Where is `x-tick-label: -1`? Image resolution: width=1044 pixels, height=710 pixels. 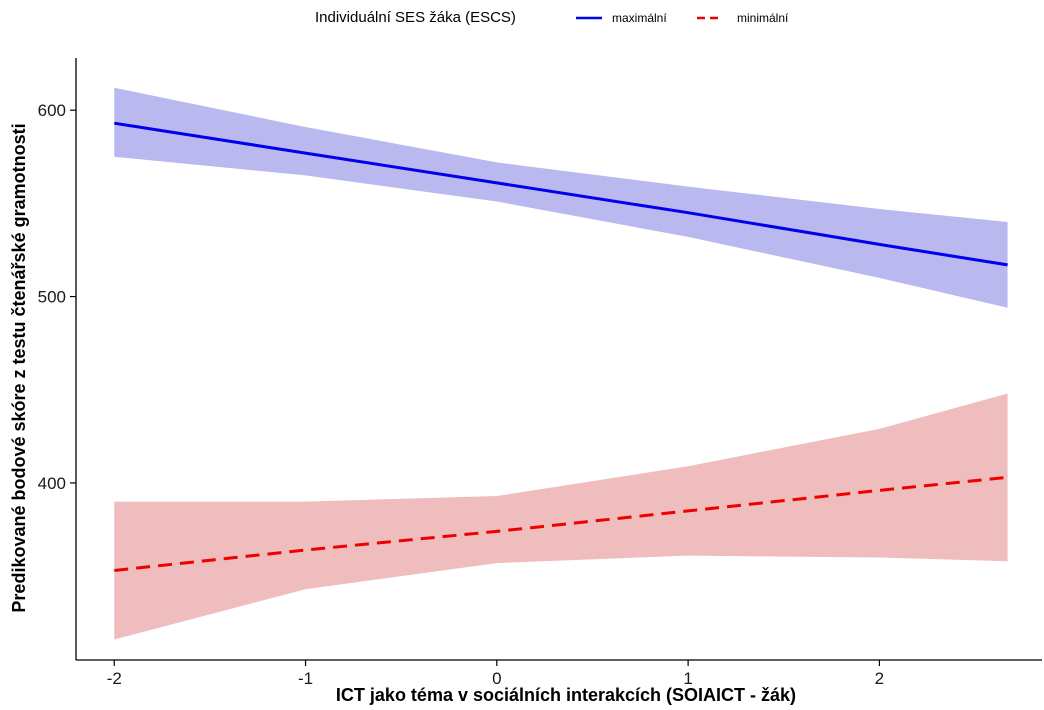
x-tick-label: -1 is located at coordinates (305, 678).